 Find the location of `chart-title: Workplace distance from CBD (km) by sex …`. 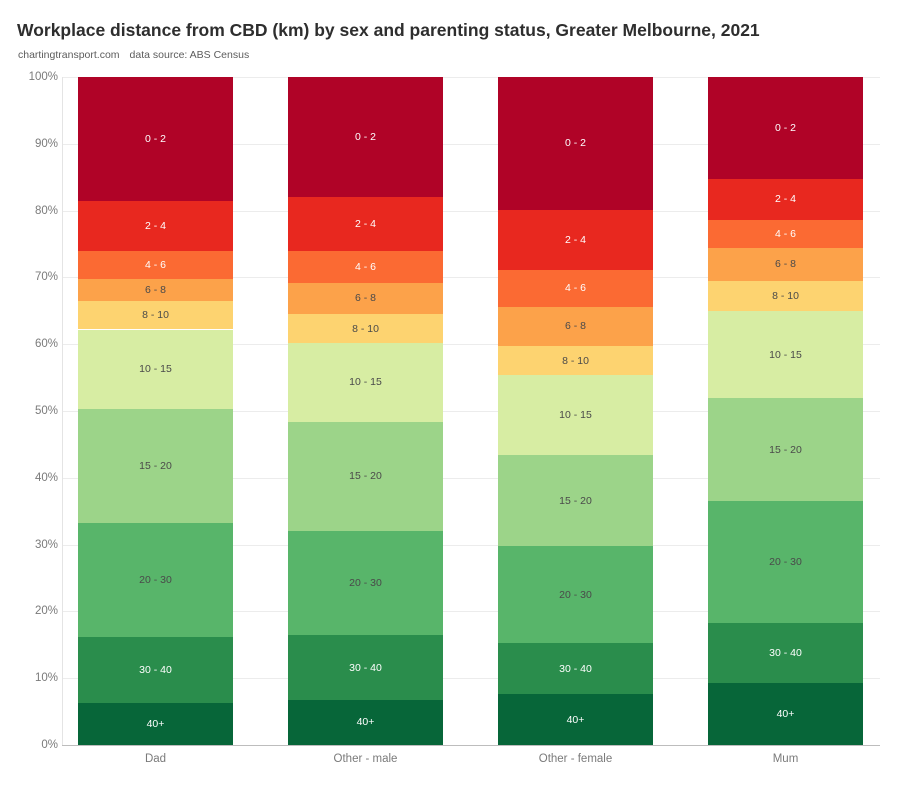

chart-title: Workplace distance from CBD (km) by sex … is located at coordinates (388, 30).